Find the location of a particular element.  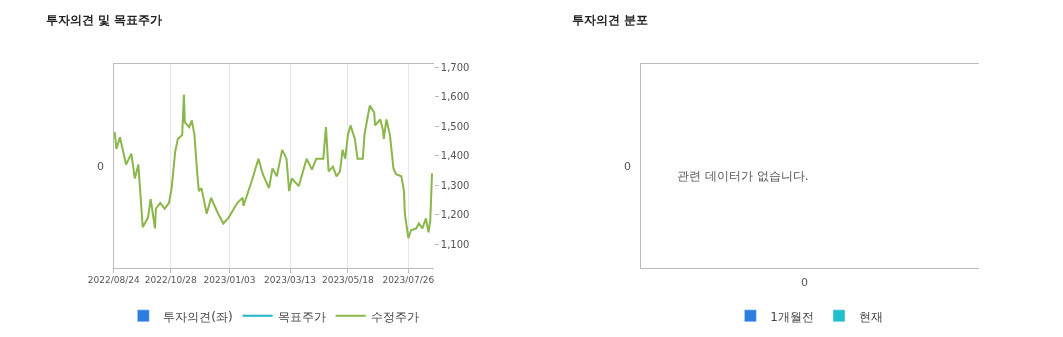

y2-tick-label: 1,300 is located at coordinates (455, 185).